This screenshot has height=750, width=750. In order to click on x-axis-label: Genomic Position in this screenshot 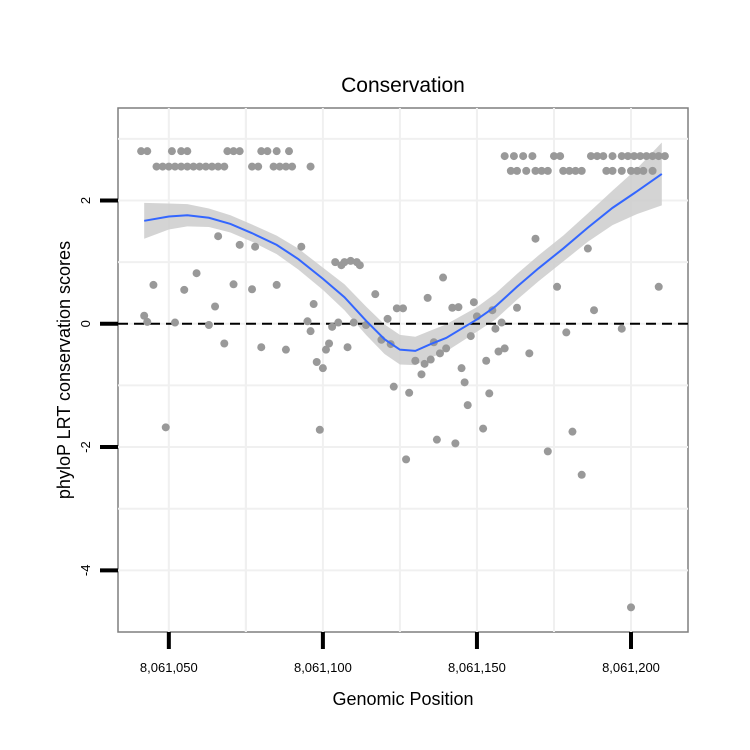, I will do `click(402, 699)`.